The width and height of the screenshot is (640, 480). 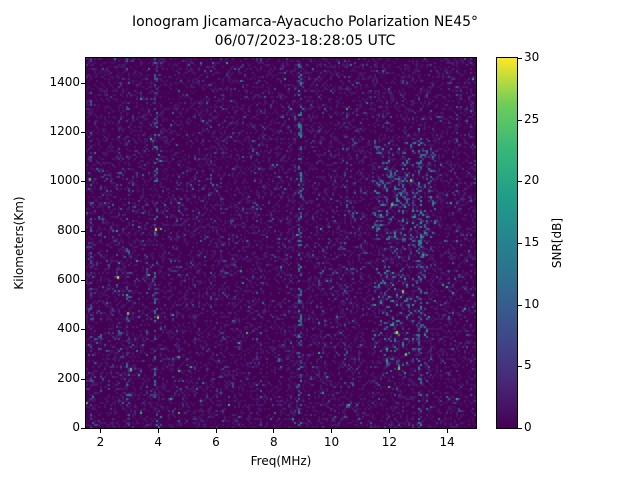 I want to click on y-tick-label: 1000, so click(x=64, y=180).